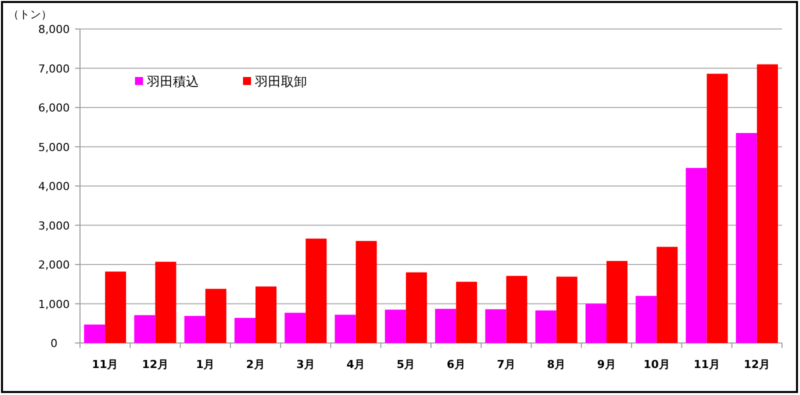 This screenshot has height=395, width=800. Describe the element at coordinates (54, 304) in the screenshot. I see `y-tick-label: 1,000` at that location.